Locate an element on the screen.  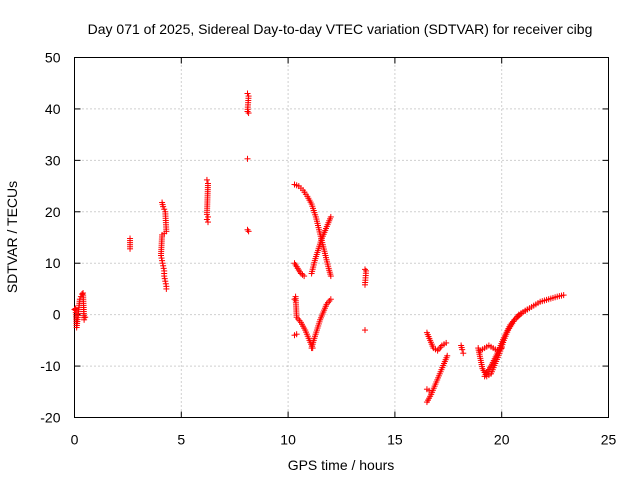
y-tick-label: 20 is located at coordinates (53, 212).